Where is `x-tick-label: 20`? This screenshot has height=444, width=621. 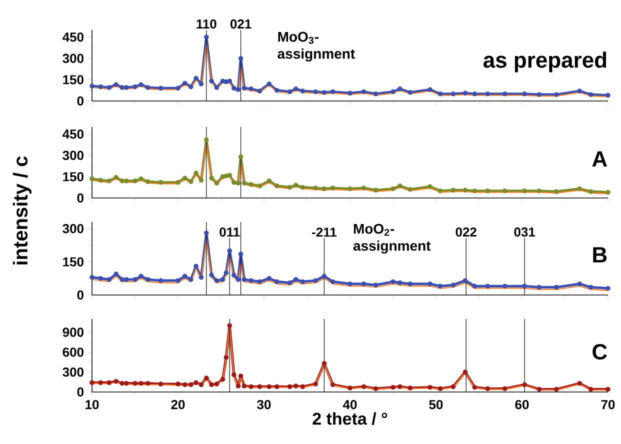
x-tick-label: 20 is located at coordinates (178, 405).